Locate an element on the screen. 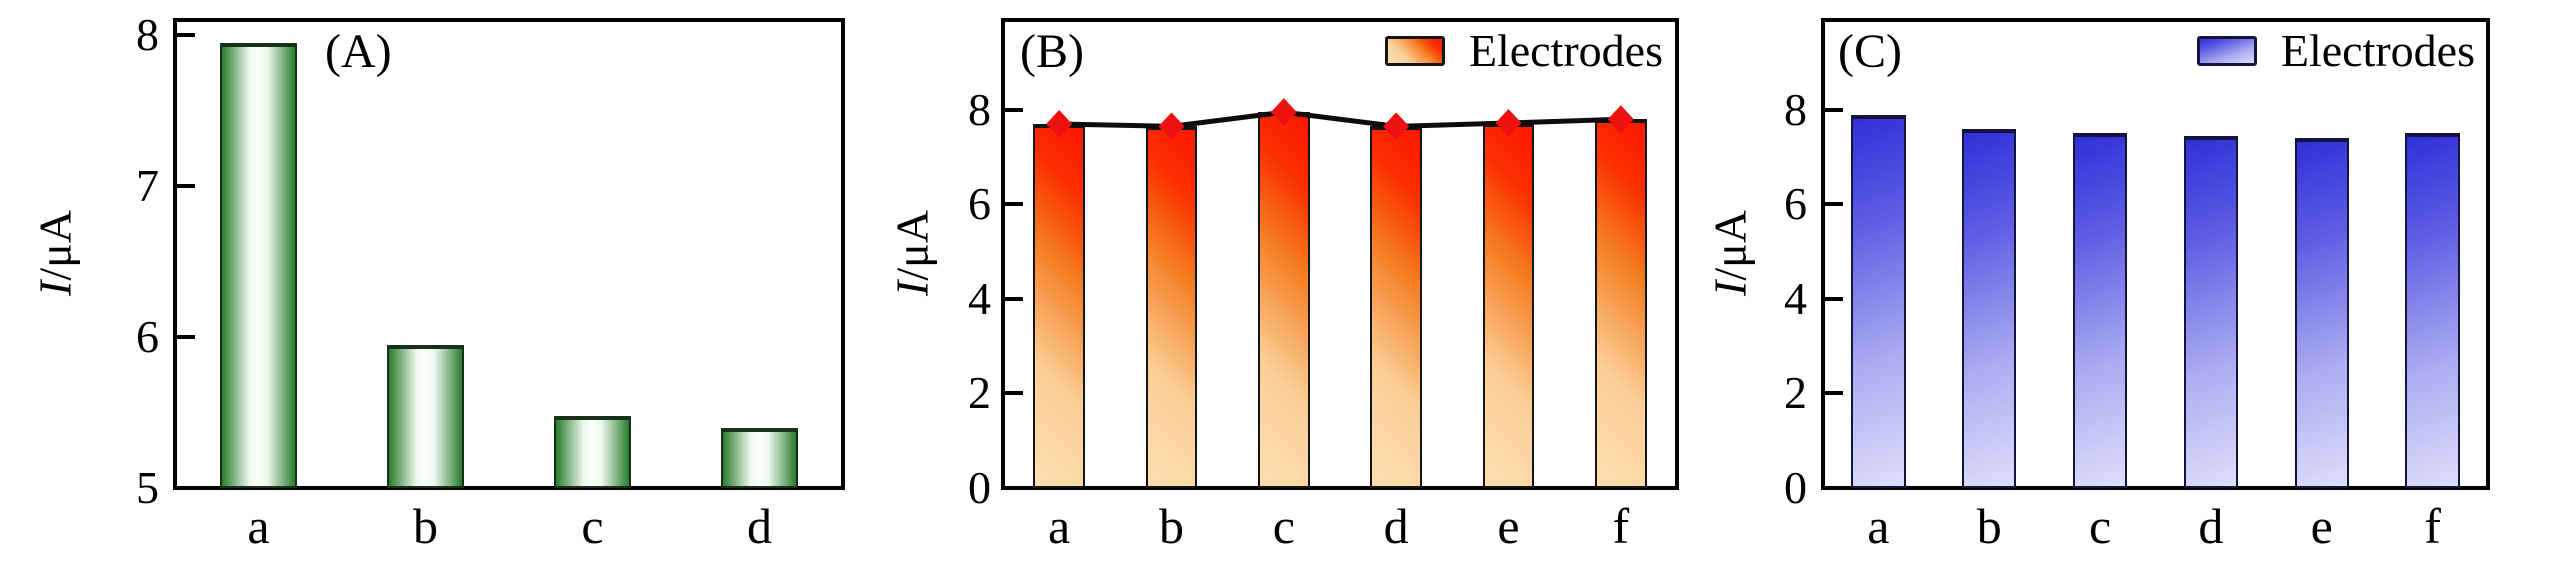  y-axis-tick-label: 7 is located at coordinates (147, 186).